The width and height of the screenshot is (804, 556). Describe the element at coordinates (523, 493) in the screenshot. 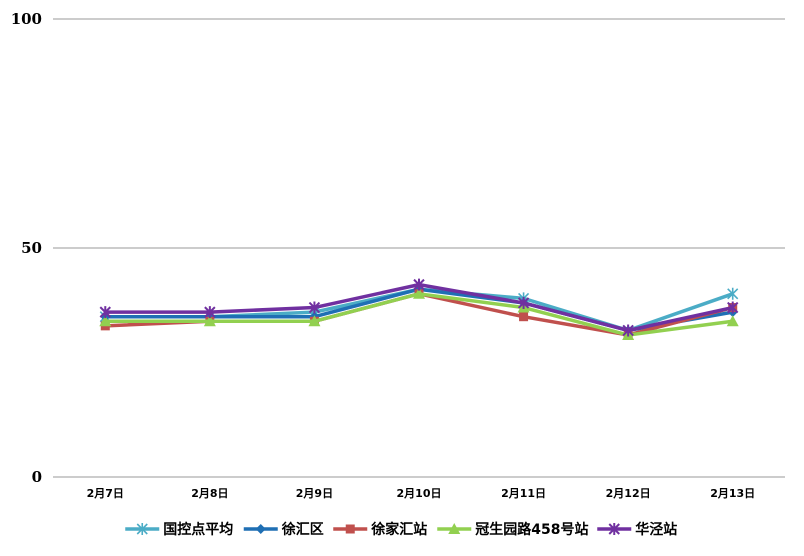

I see `x-tick-label: 2月11日` at that location.